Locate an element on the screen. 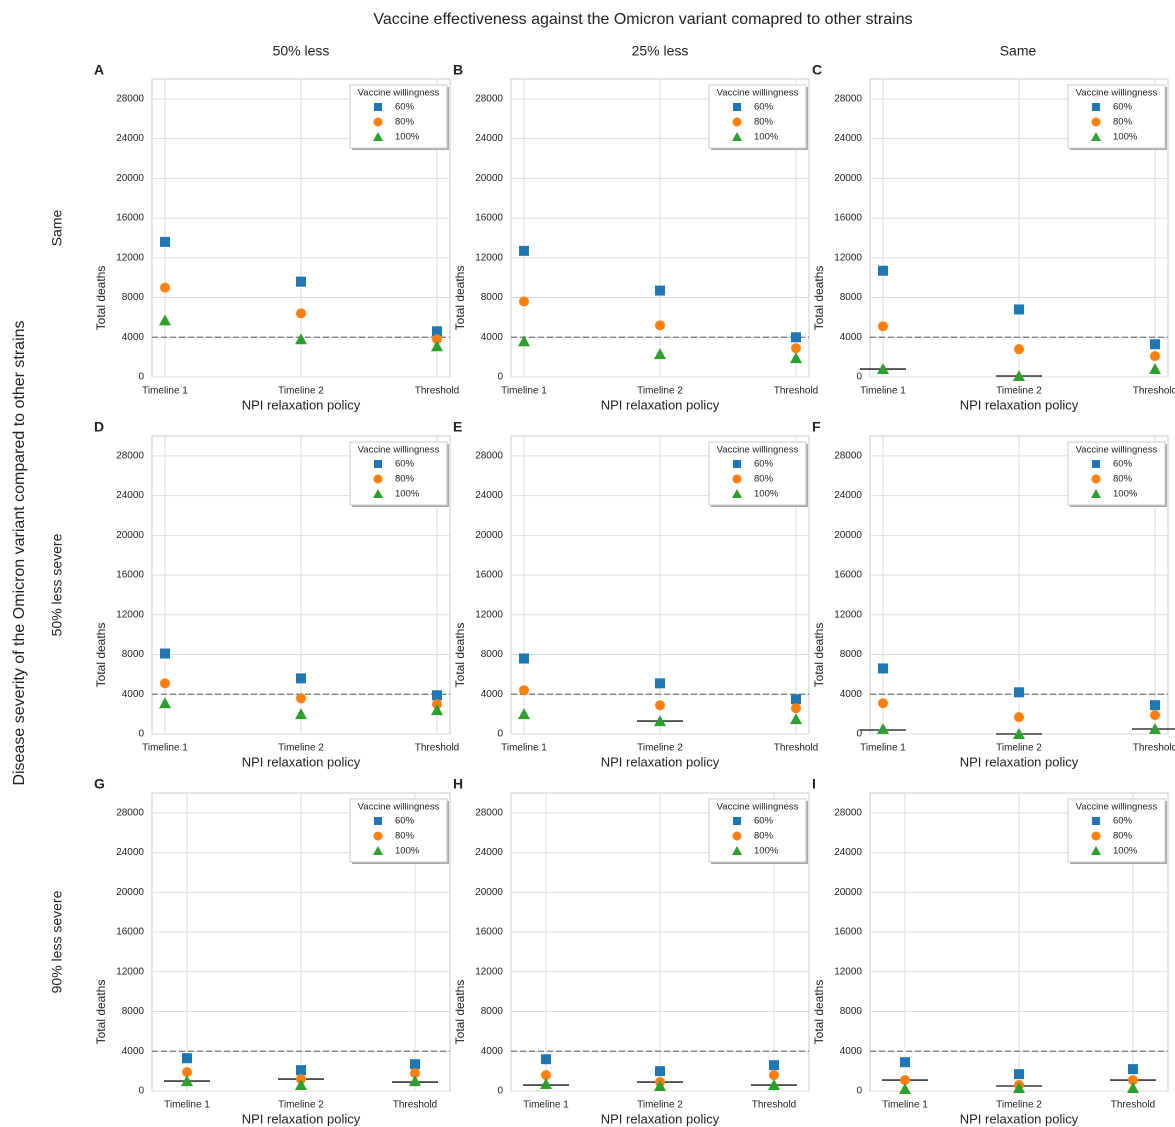 This screenshot has height=1127, width=1175. row-title: Same is located at coordinates (57, 228).